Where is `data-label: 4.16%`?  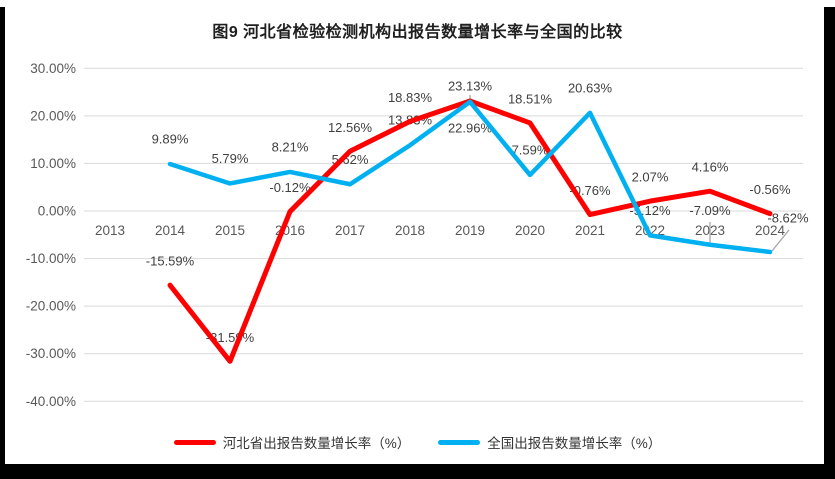 data-label: 4.16% is located at coordinates (710, 167).